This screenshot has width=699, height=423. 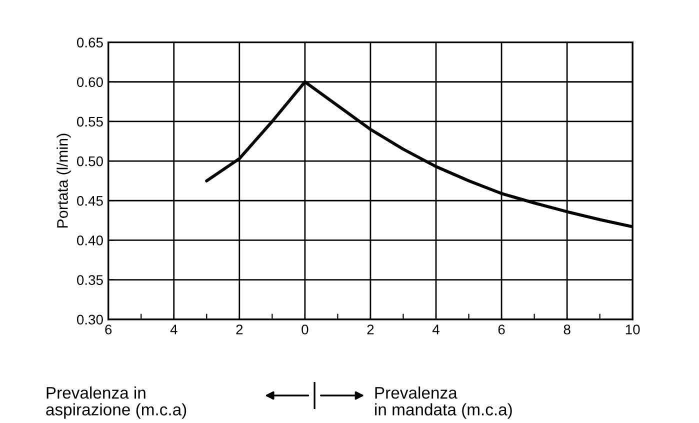 I want to click on text: Prevalenza in aspirazione (m.c.a), so click(x=116, y=402).